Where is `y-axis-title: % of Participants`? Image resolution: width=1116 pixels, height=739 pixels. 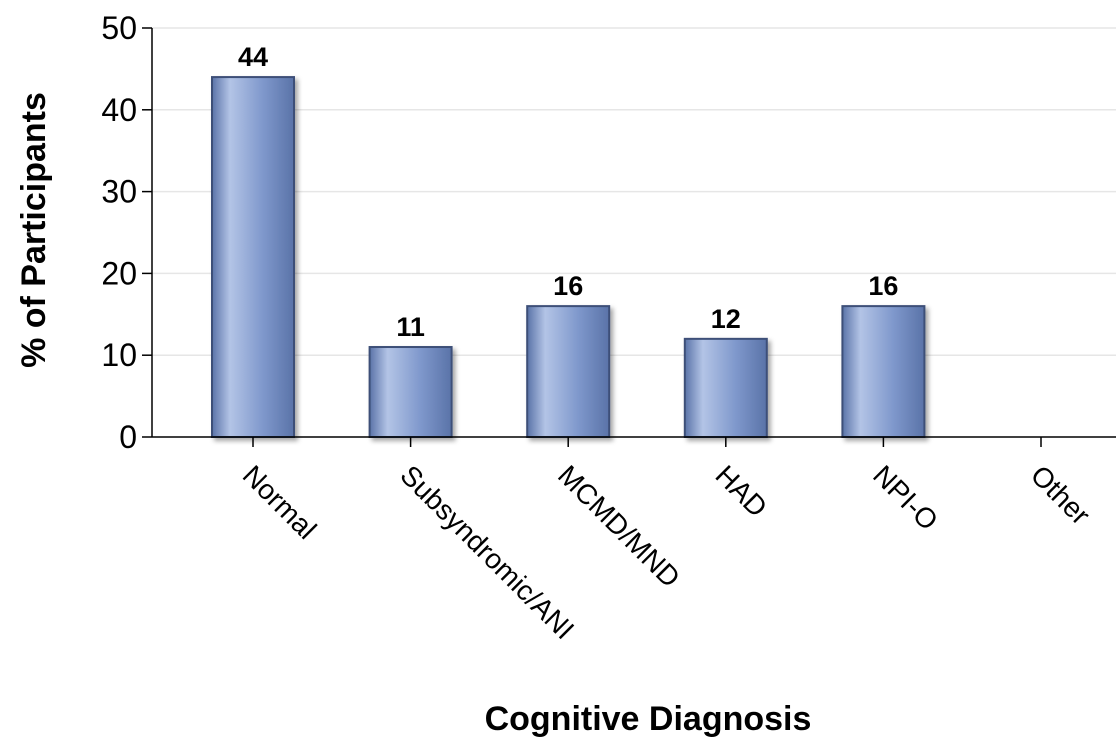
y-axis-title: % of Participants is located at coordinates (34, 230).